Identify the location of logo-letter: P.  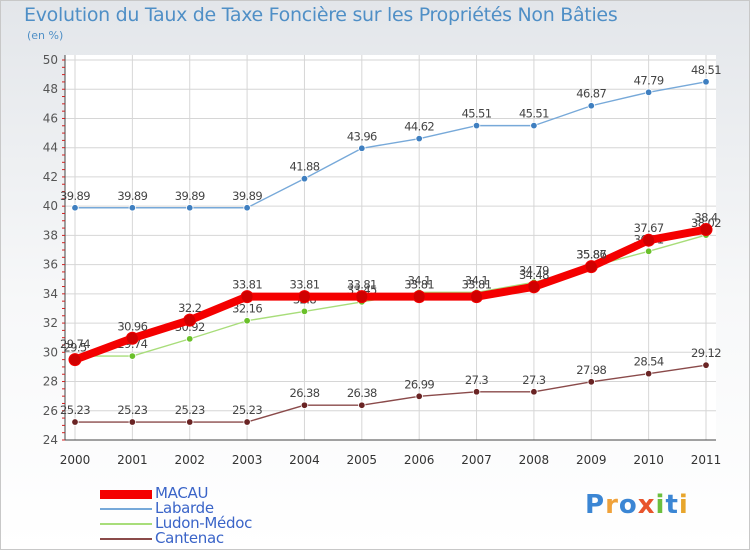
(595, 505).